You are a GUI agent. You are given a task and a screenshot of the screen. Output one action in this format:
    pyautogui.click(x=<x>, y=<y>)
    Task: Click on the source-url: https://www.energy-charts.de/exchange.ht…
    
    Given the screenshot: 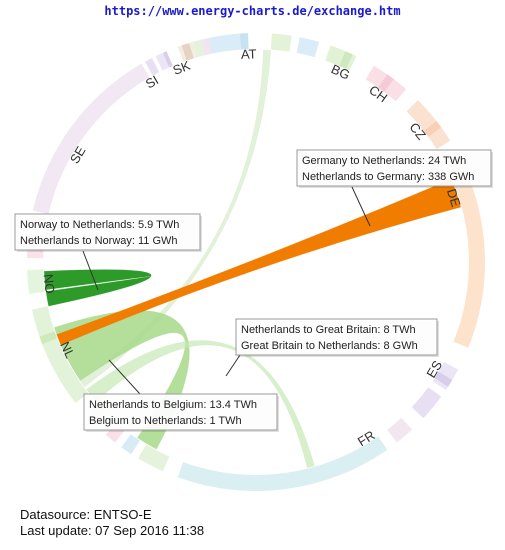 What is the action you would take?
    pyautogui.click(x=252, y=11)
    